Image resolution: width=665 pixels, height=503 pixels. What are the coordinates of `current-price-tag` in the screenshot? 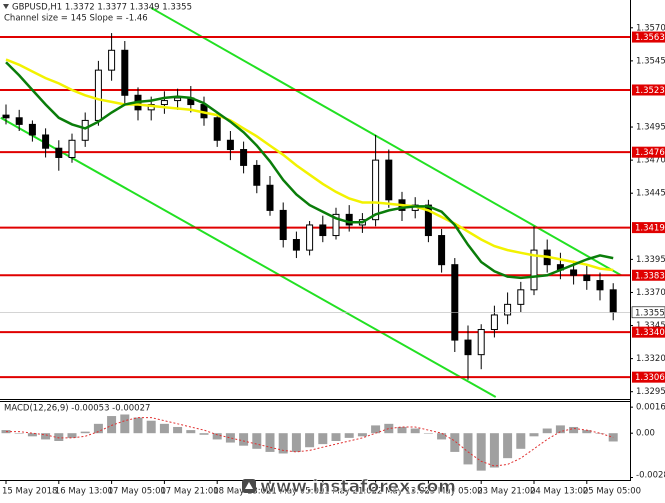 It's located at (648, 312).